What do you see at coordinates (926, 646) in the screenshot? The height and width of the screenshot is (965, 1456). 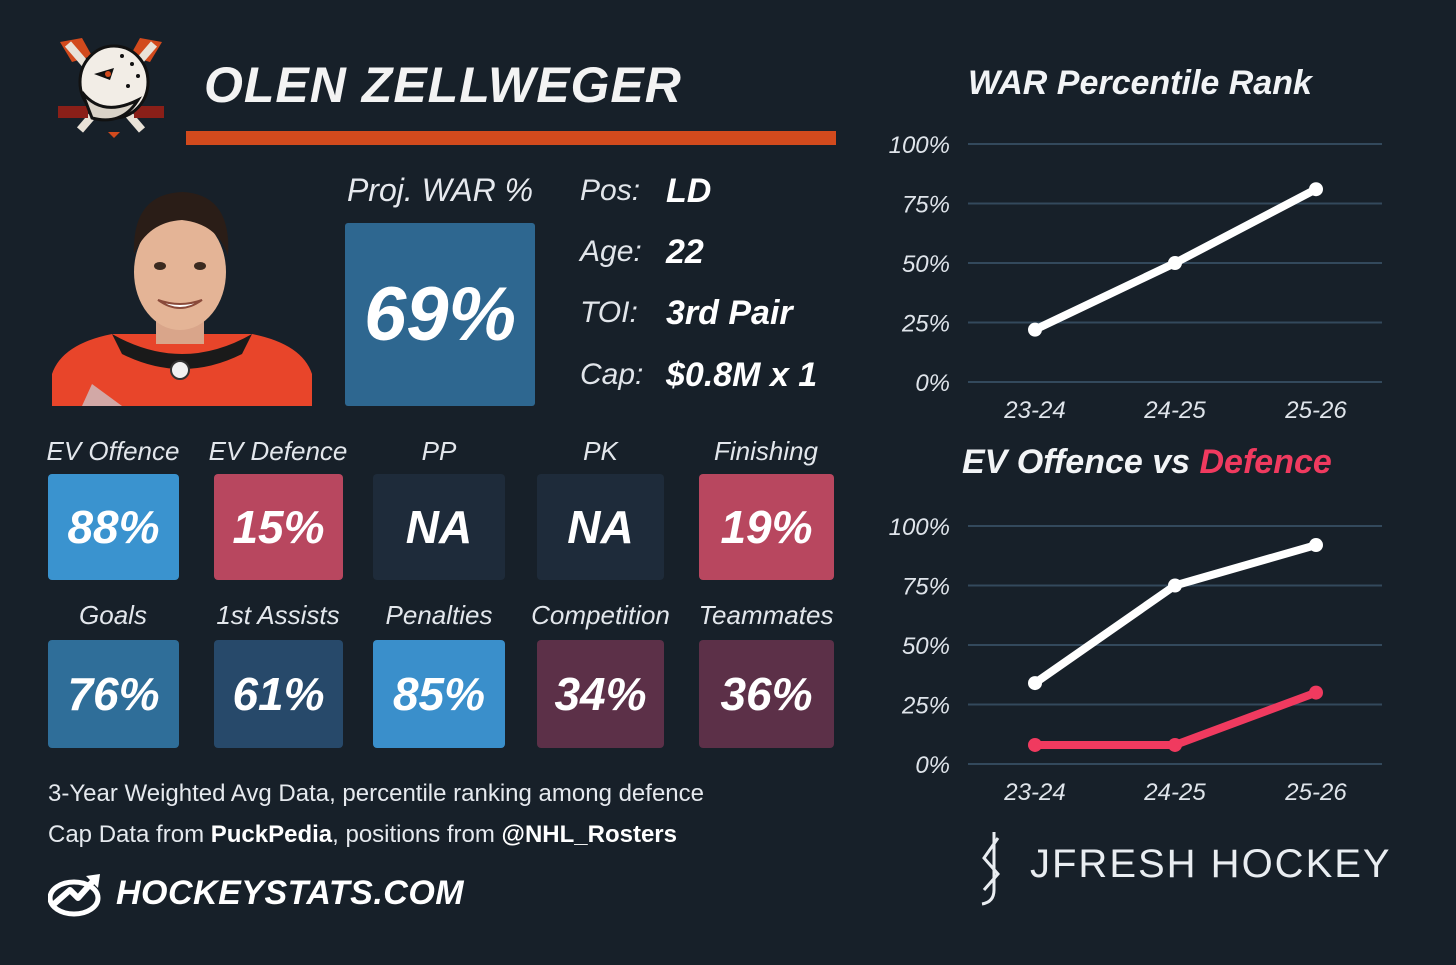 I see `chart2-ytick-label: 50%` at bounding box center [926, 646].